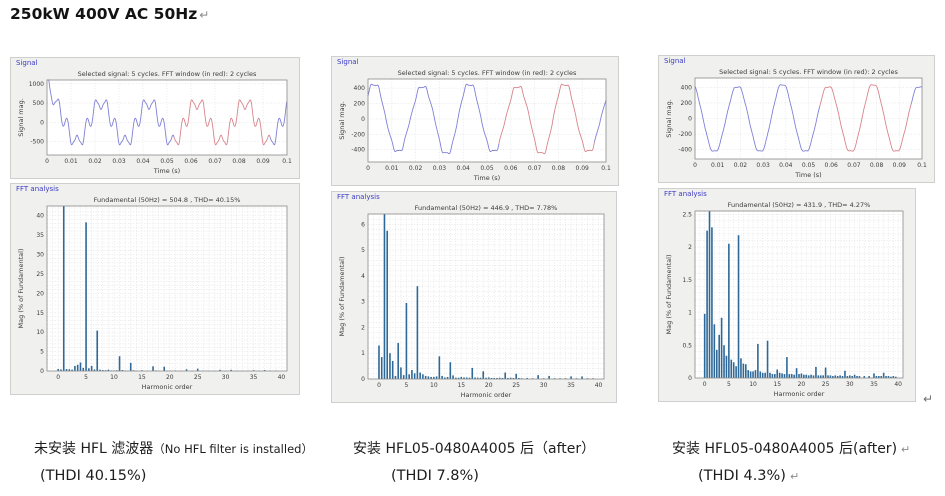 The height and width of the screenshot is (496, 945). Describe the element at coordinates (875, 449) in the screenshot. I see `caption-3-english: (after)` at that location.